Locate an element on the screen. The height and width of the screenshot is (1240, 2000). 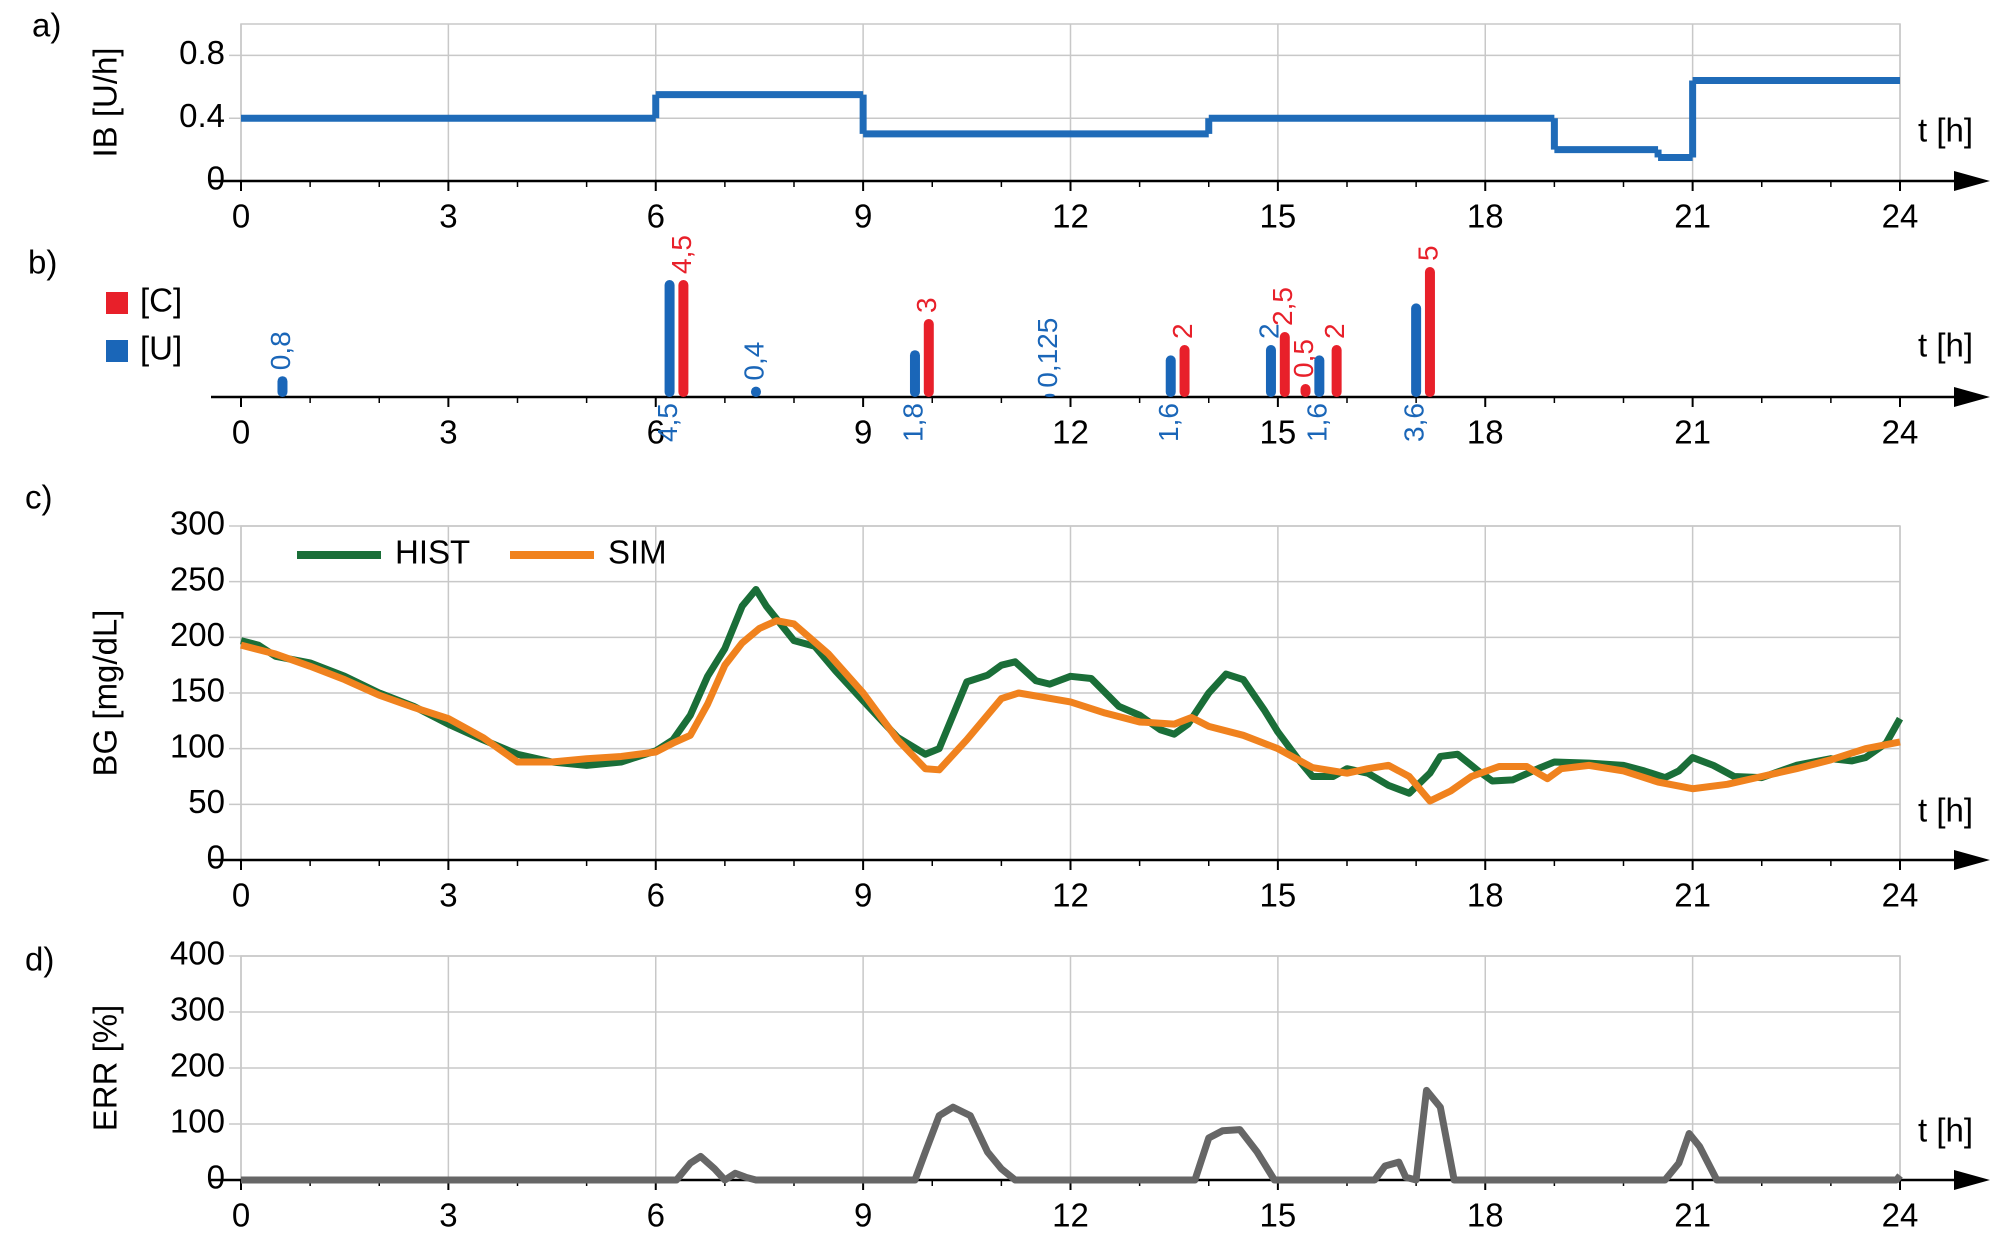
value-label: 3 is located at coordinates (926, 305).